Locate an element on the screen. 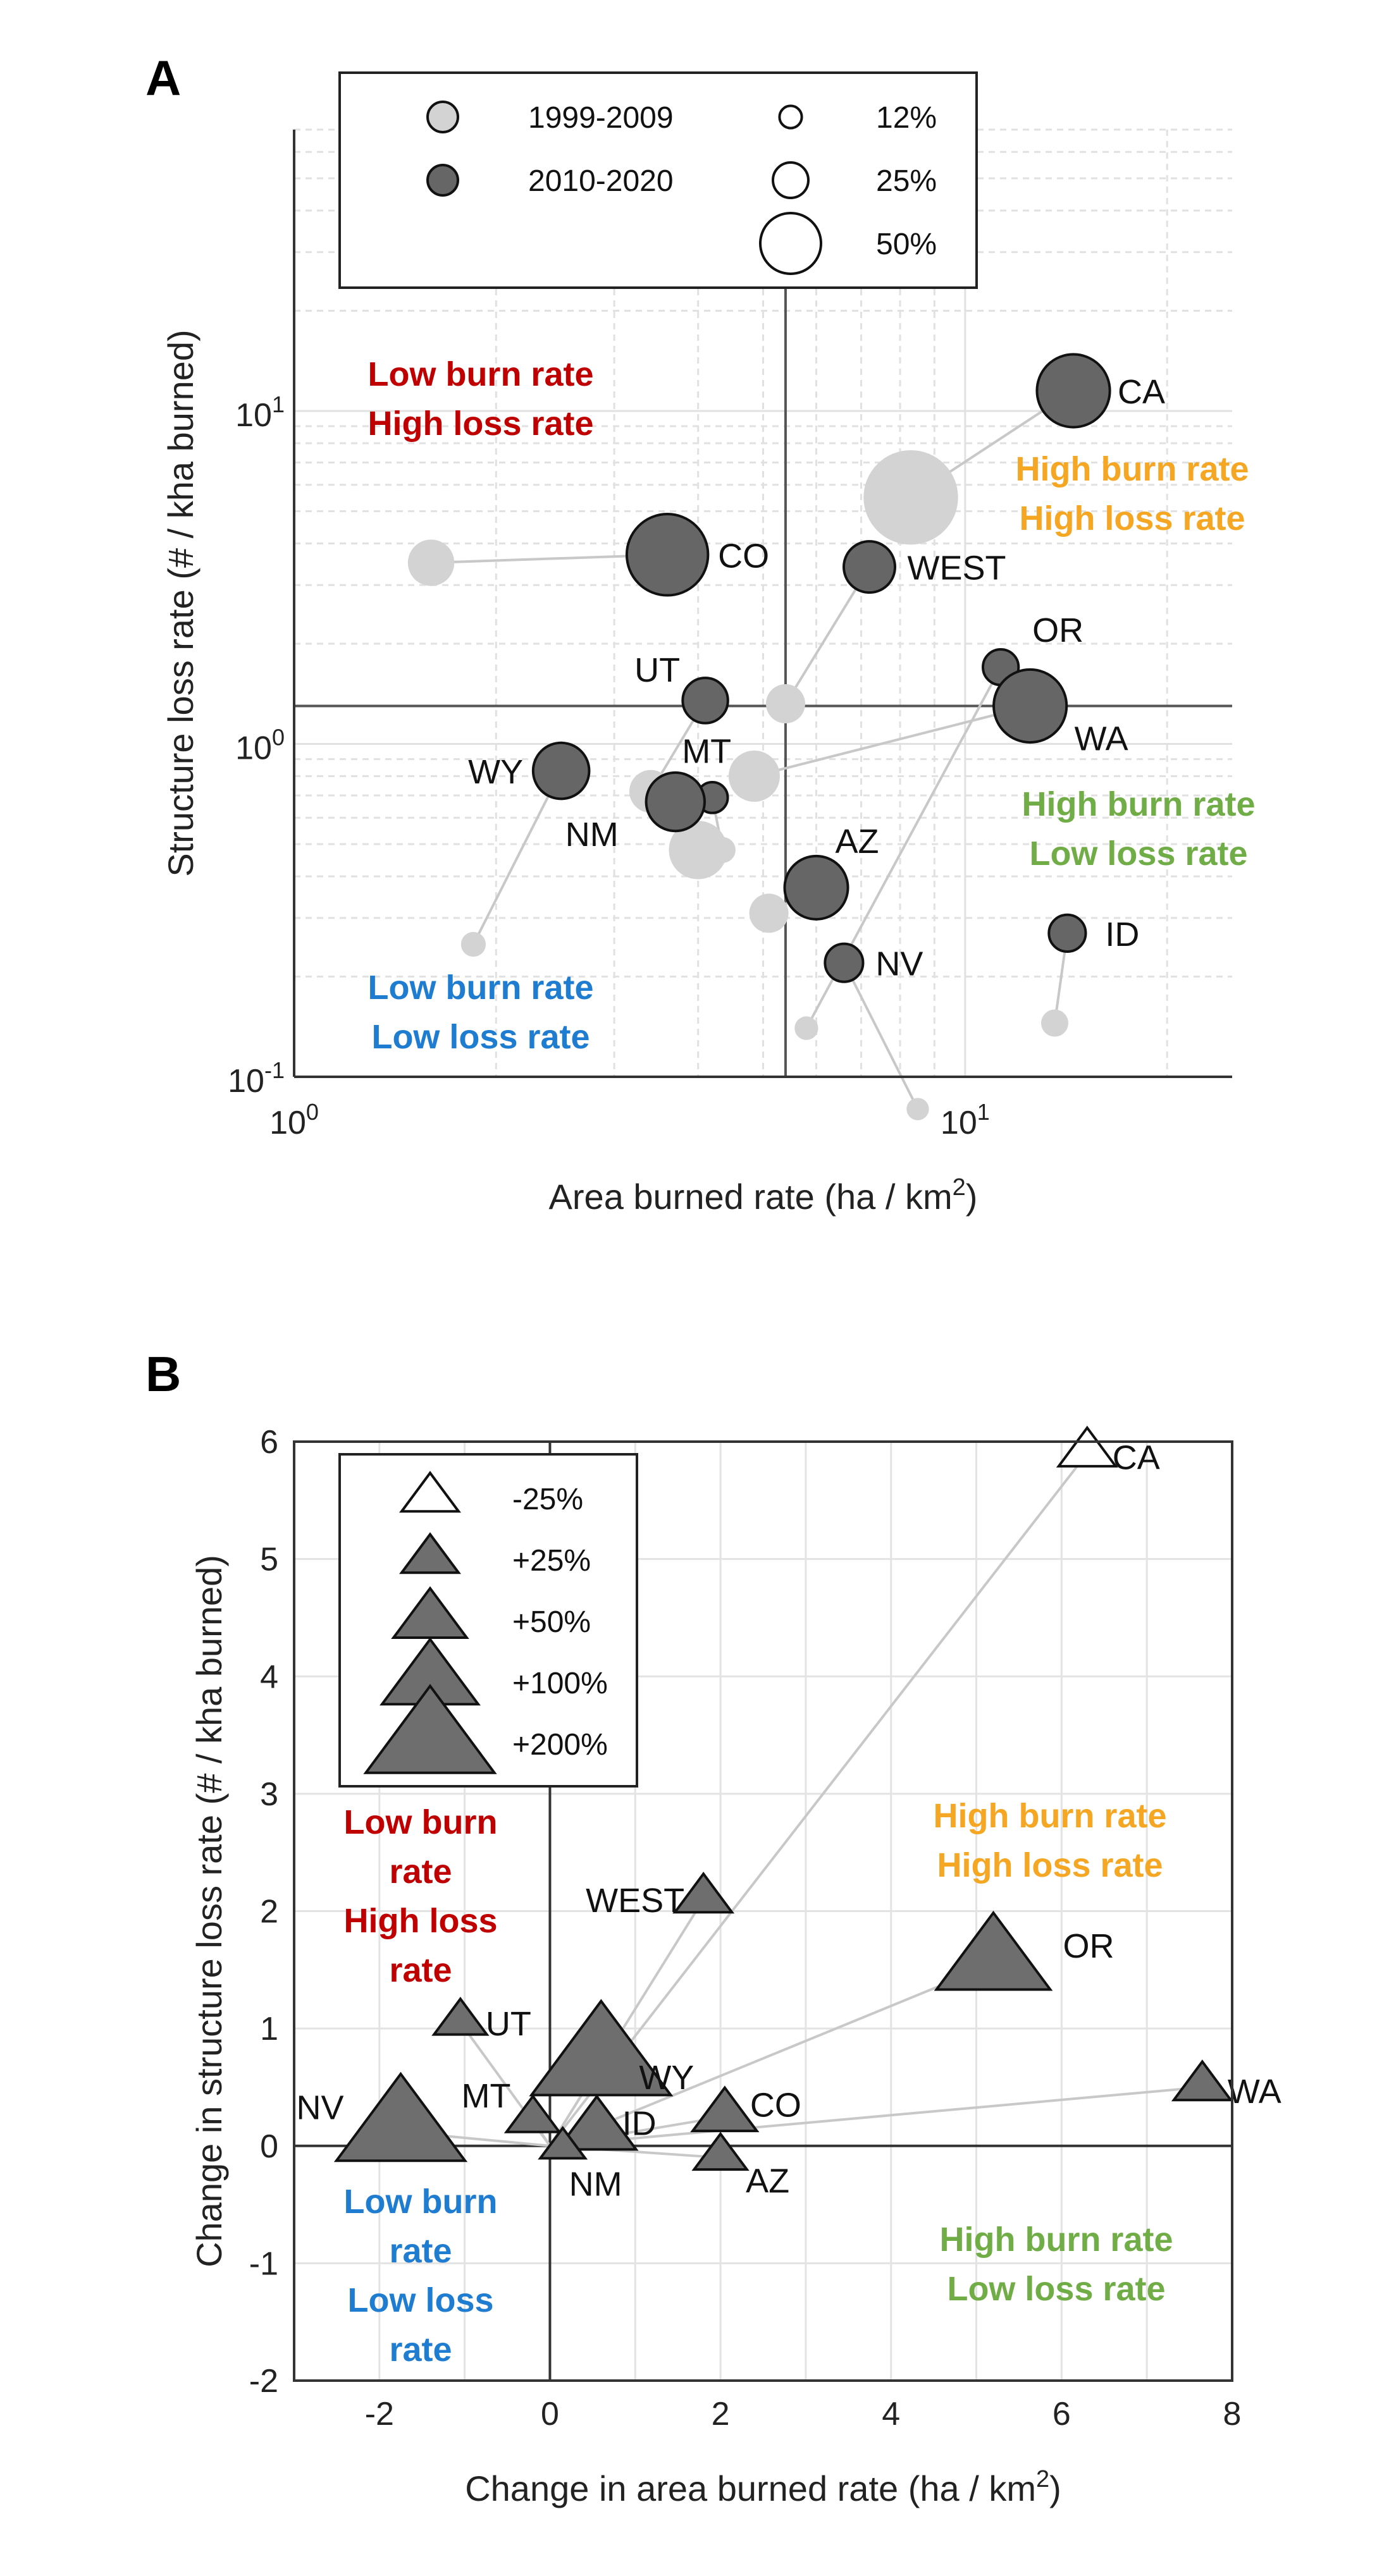 This screenshot has width=1389, height=2576. point-label-nm: NM is located at coordinates (595, 2184).